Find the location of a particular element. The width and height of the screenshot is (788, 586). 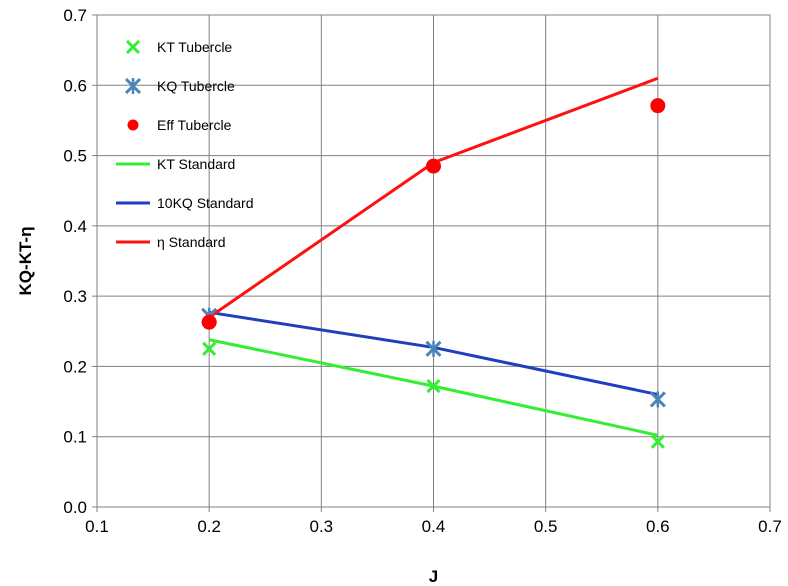

x-tick-label: 0.4 is located at coordinates (434, 526).